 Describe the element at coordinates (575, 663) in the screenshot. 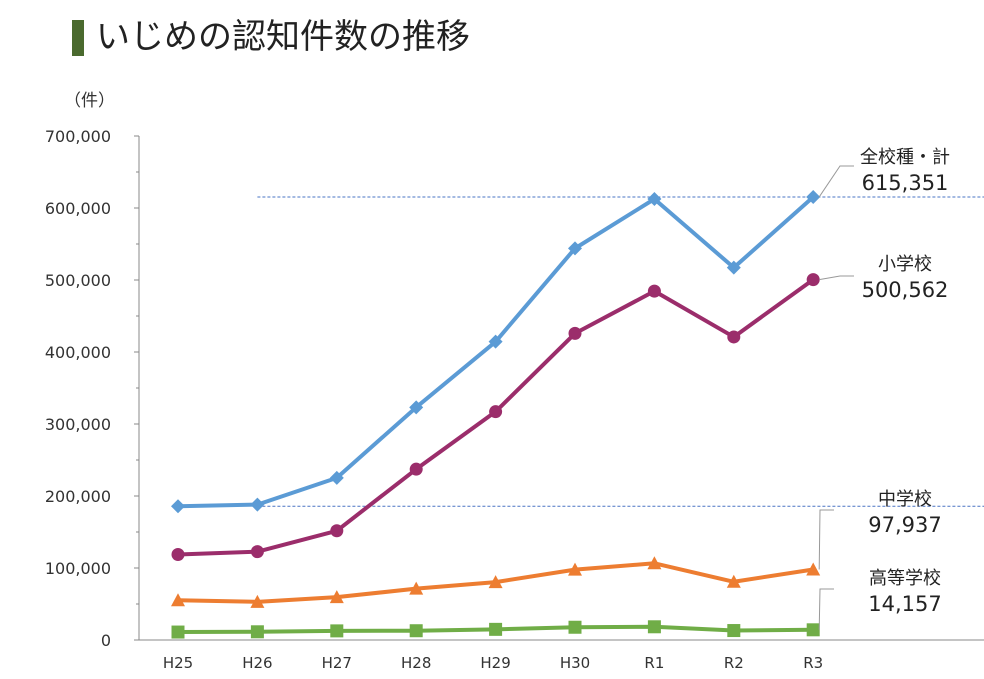

I see `x-tick-label: H30` at that location.